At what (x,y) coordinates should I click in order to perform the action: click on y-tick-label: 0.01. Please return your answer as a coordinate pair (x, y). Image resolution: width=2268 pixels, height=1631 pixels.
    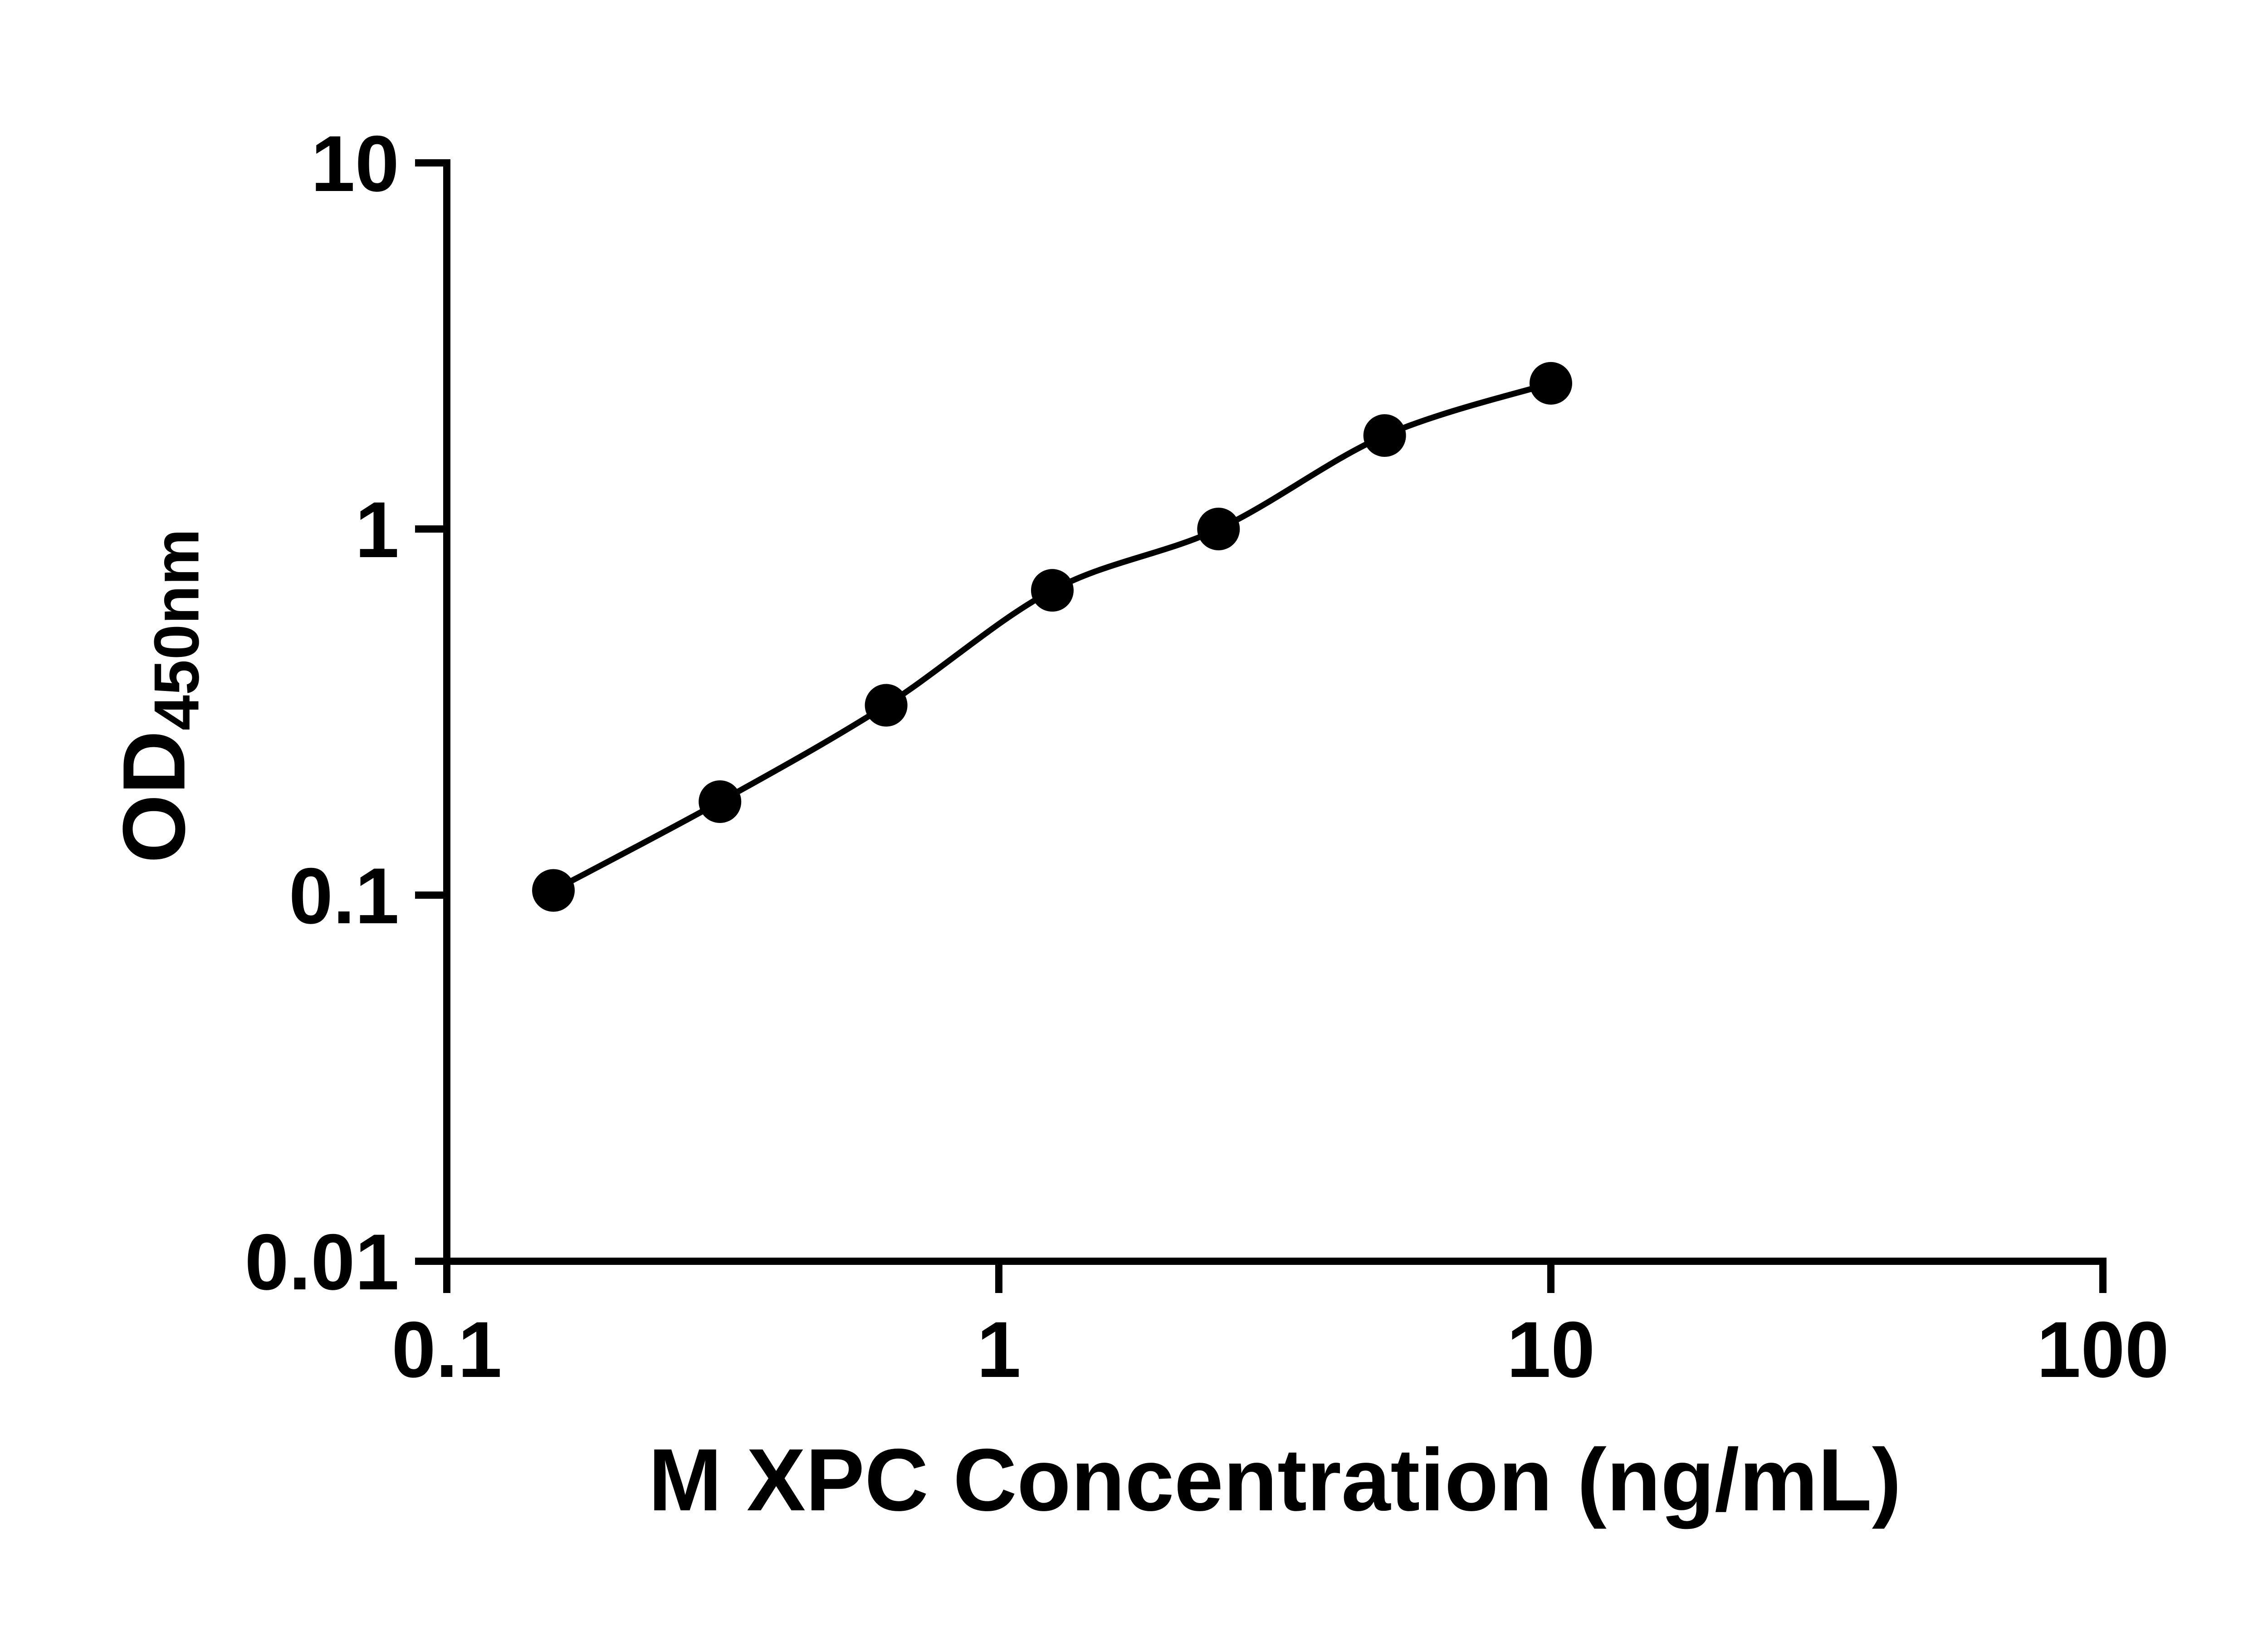
    Looking at the image, I should click on (322, 1262).